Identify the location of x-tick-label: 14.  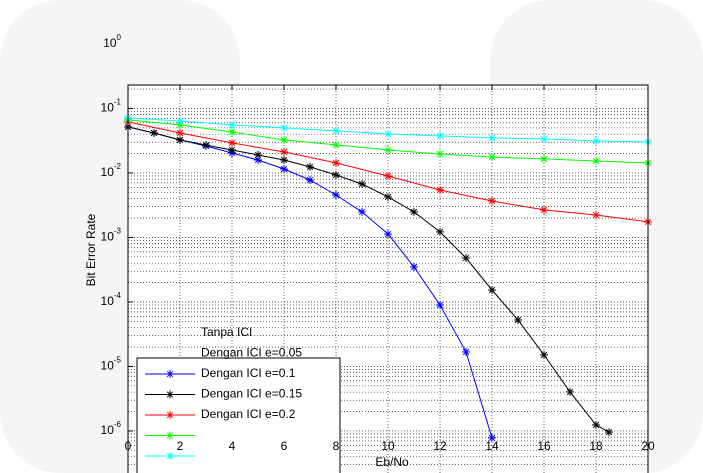
(492, 446).